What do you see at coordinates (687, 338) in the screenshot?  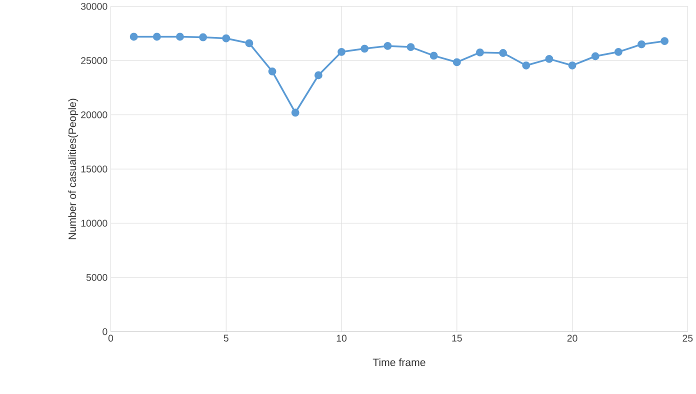 I see `x-tick-label: 25` at bounding box center [687, 338].